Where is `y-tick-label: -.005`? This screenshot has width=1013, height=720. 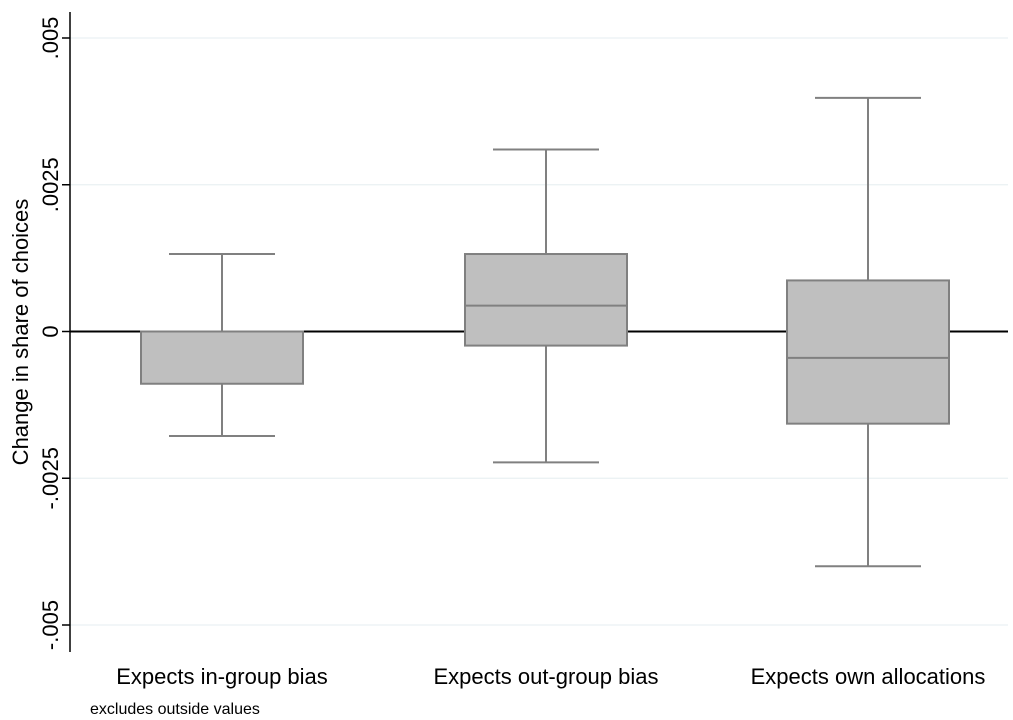
y-tick-label: -.005 is located at coordinates (50, 625).